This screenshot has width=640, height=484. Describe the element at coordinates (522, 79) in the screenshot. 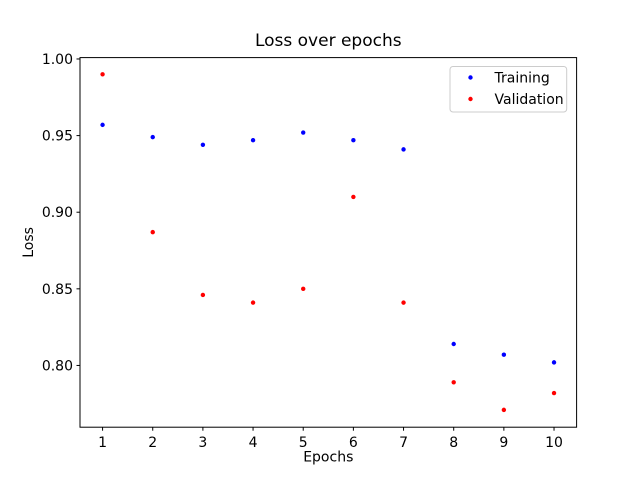

I see `legend-label-training: Training` at that location.